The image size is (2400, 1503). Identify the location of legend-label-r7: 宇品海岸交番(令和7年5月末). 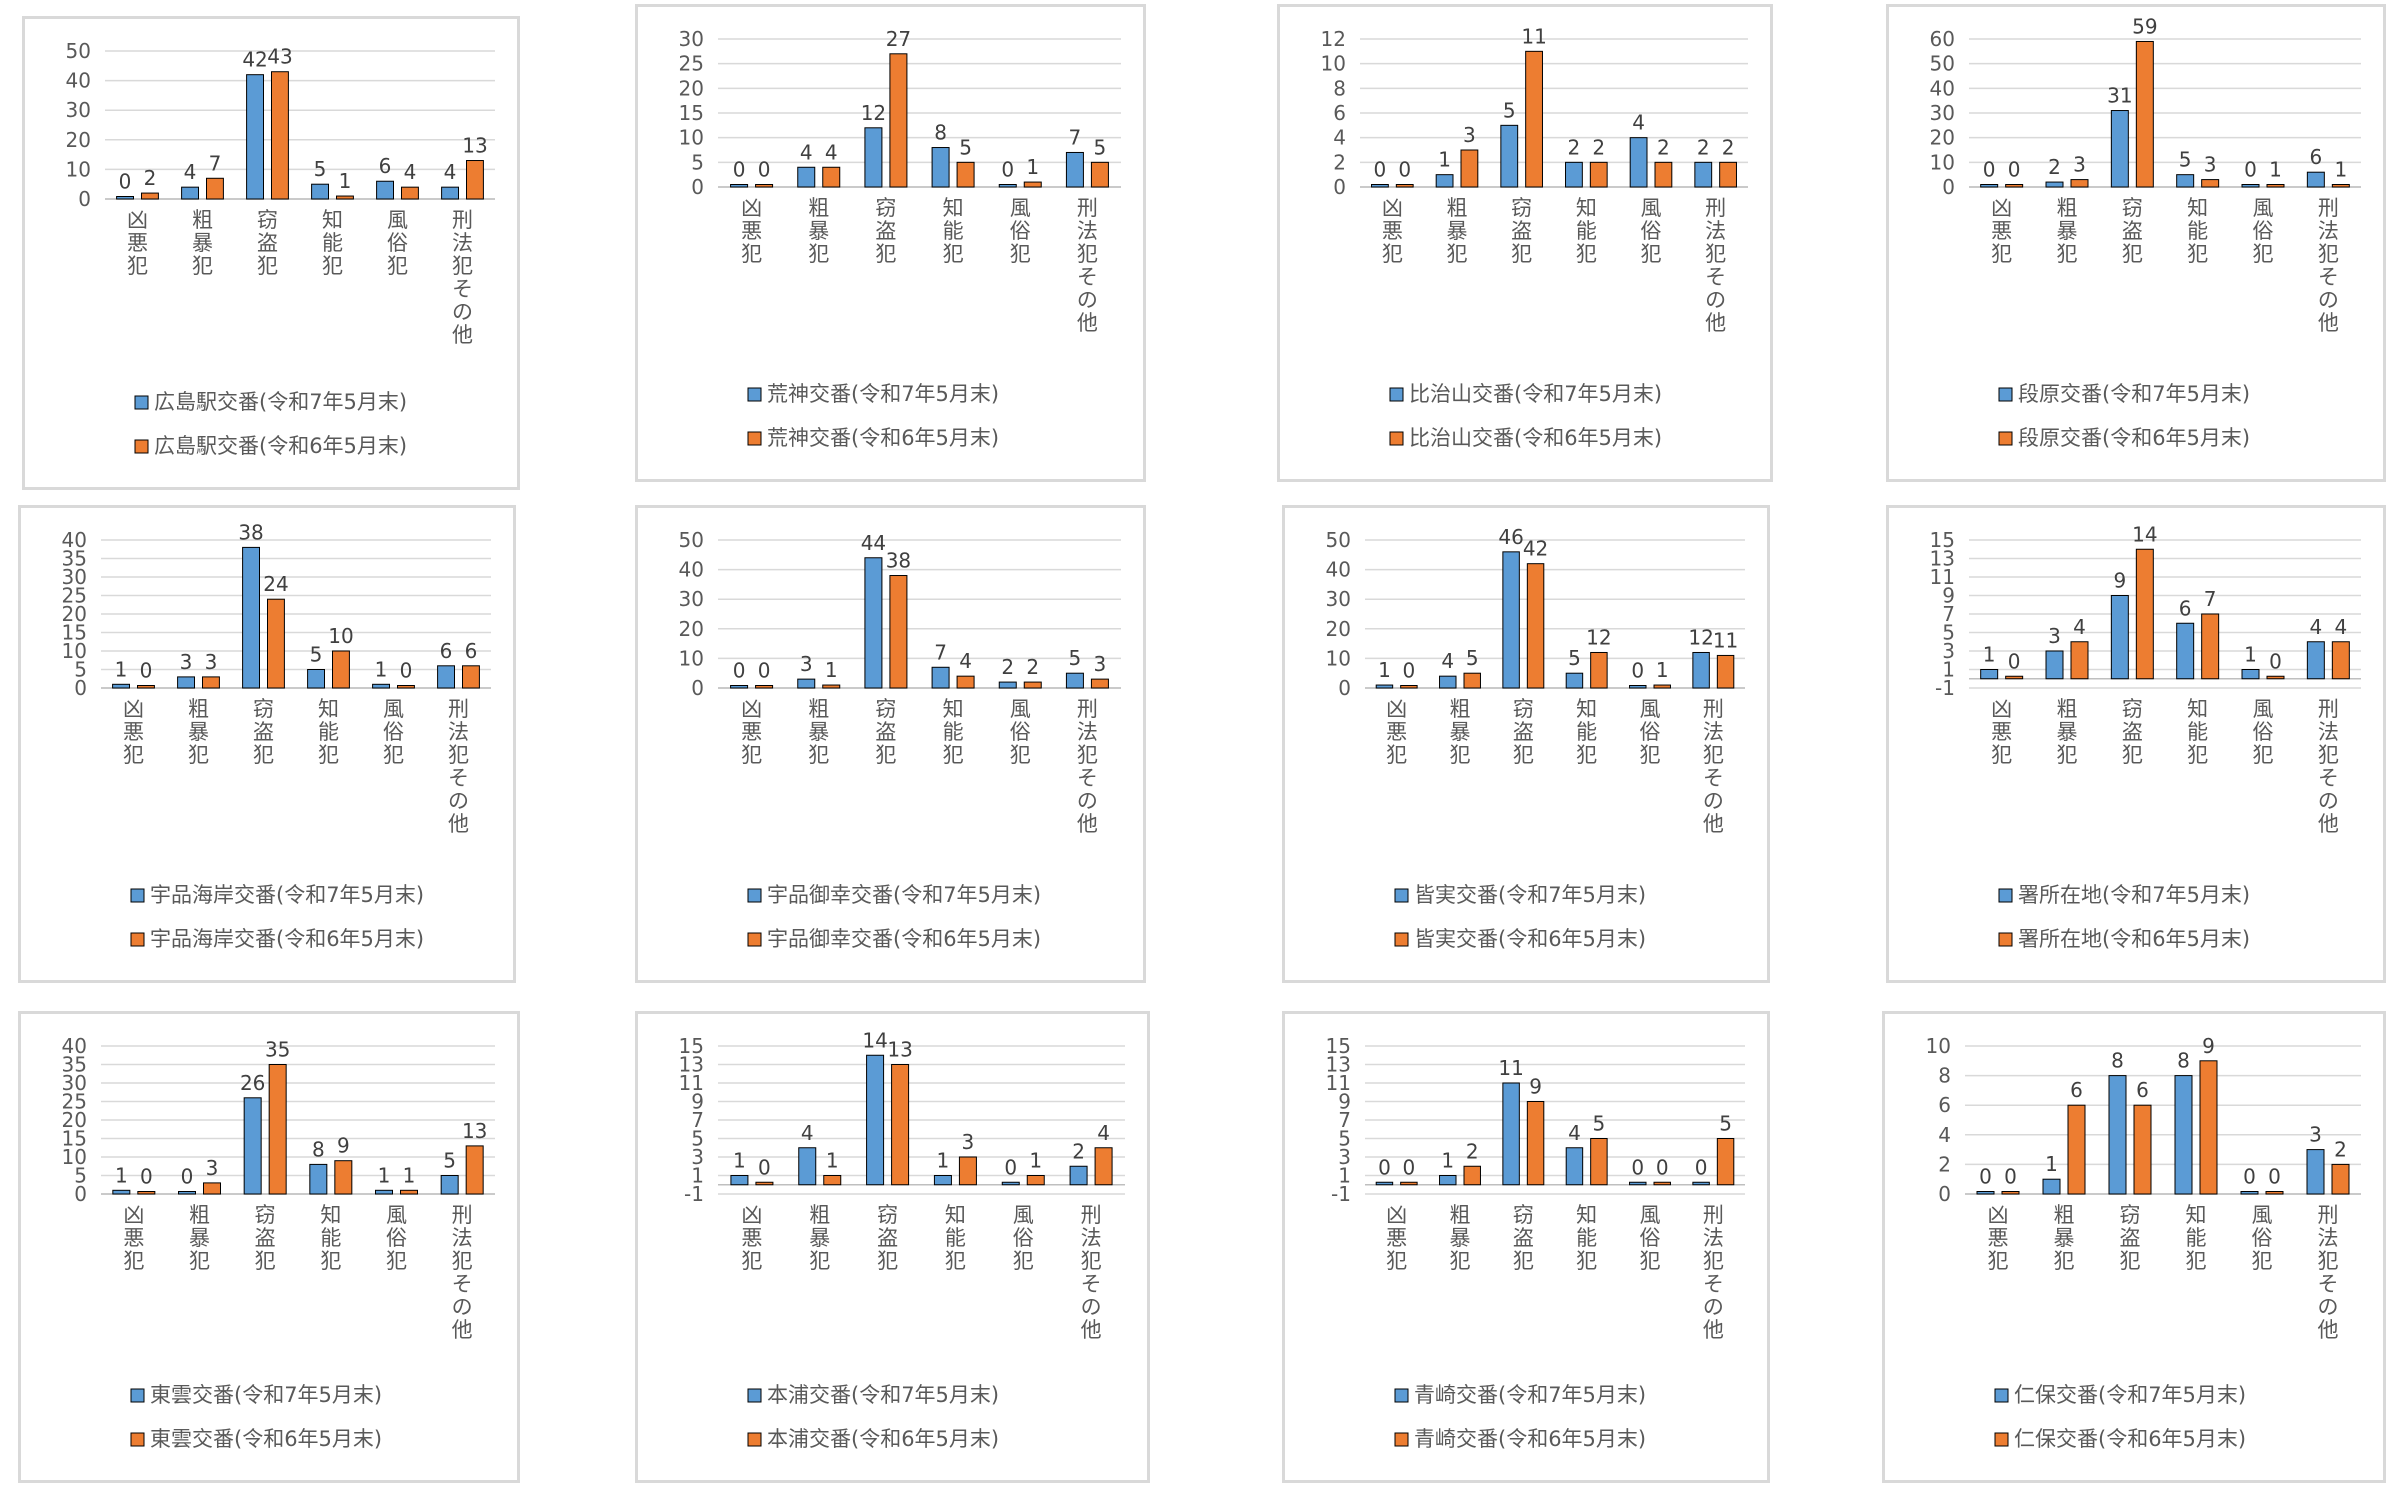
(287, 895).